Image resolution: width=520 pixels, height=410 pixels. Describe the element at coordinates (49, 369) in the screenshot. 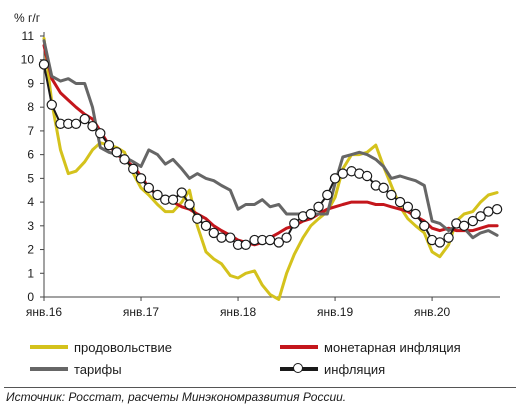

I see `legend-swatch-tariffs` at that location.